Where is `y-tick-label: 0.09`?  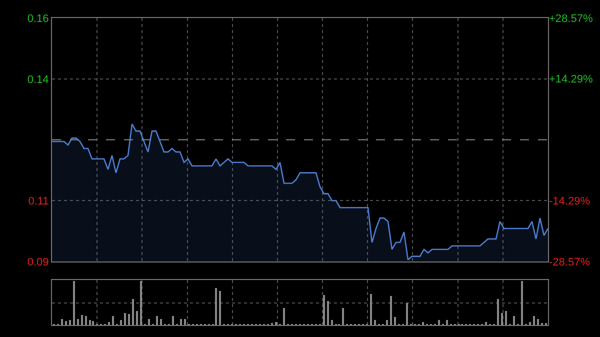
y-tick-label: 0.09 is located at coordinates (38, 262).